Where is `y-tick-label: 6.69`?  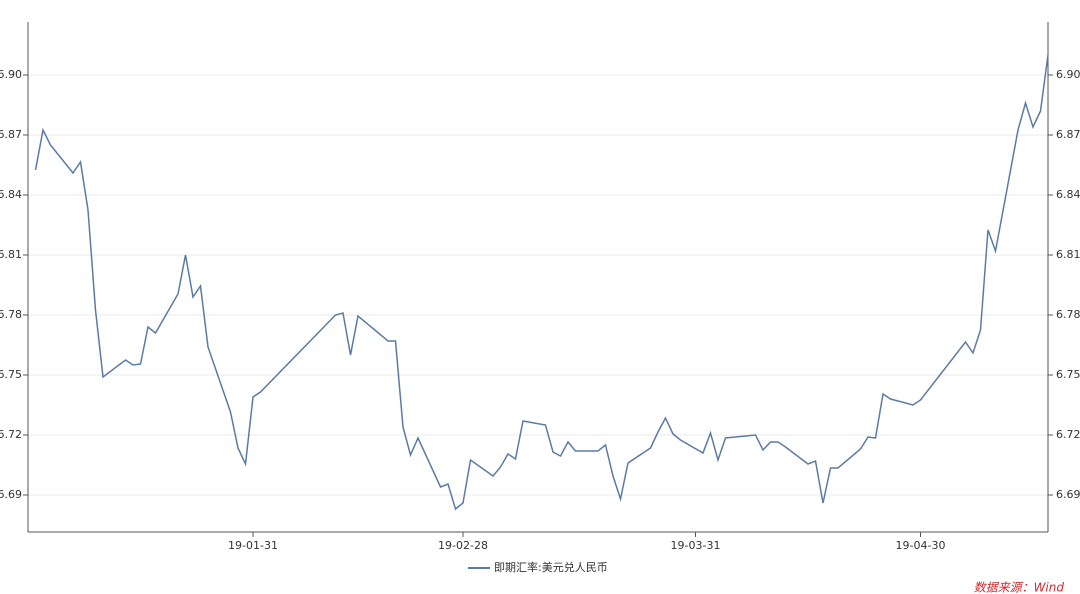
y-tick-label: 6.69 is located at coordinates (11, 494).